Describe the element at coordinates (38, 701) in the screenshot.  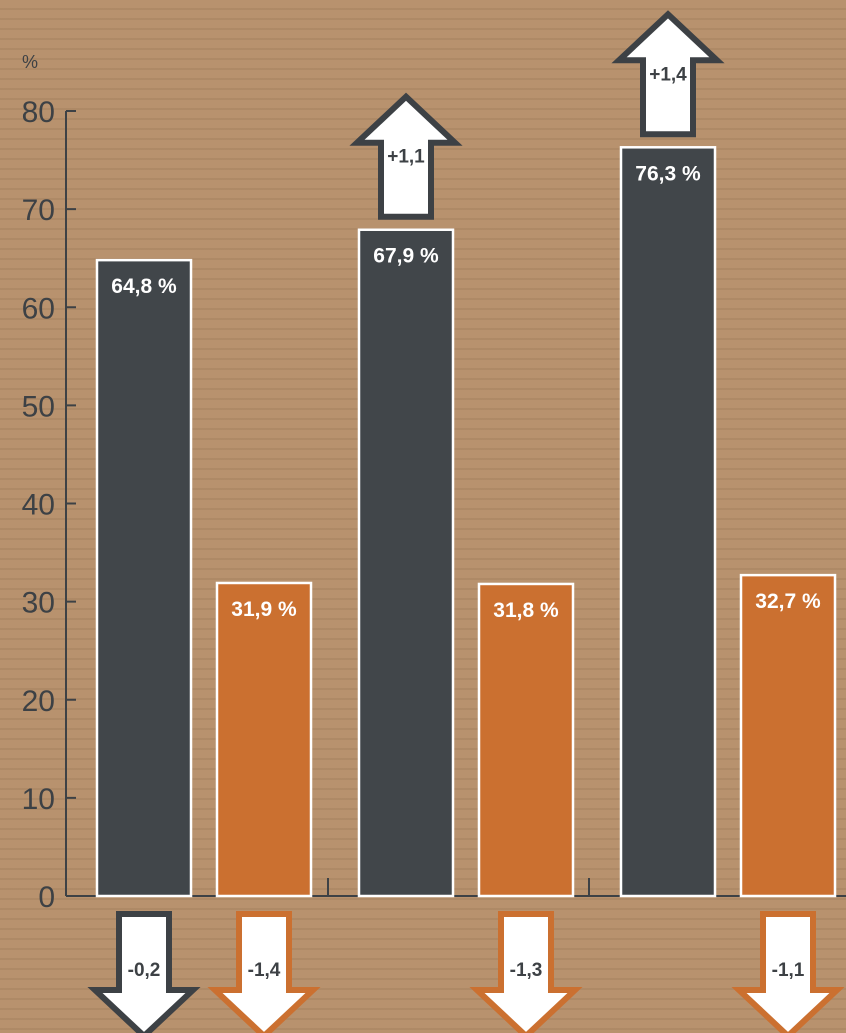
I see `y-tick-label: 20` at that location.